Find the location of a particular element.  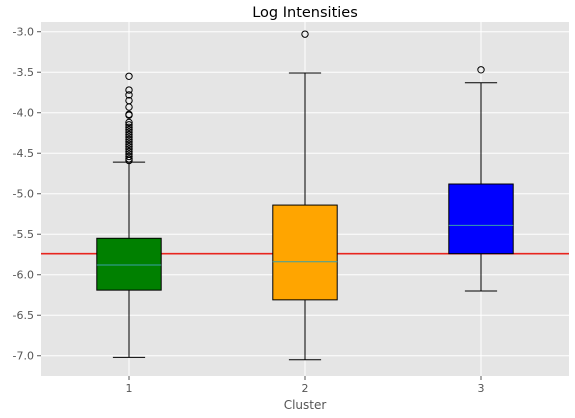

x-axis-label: Cluster is located at coordinates (305, 405).